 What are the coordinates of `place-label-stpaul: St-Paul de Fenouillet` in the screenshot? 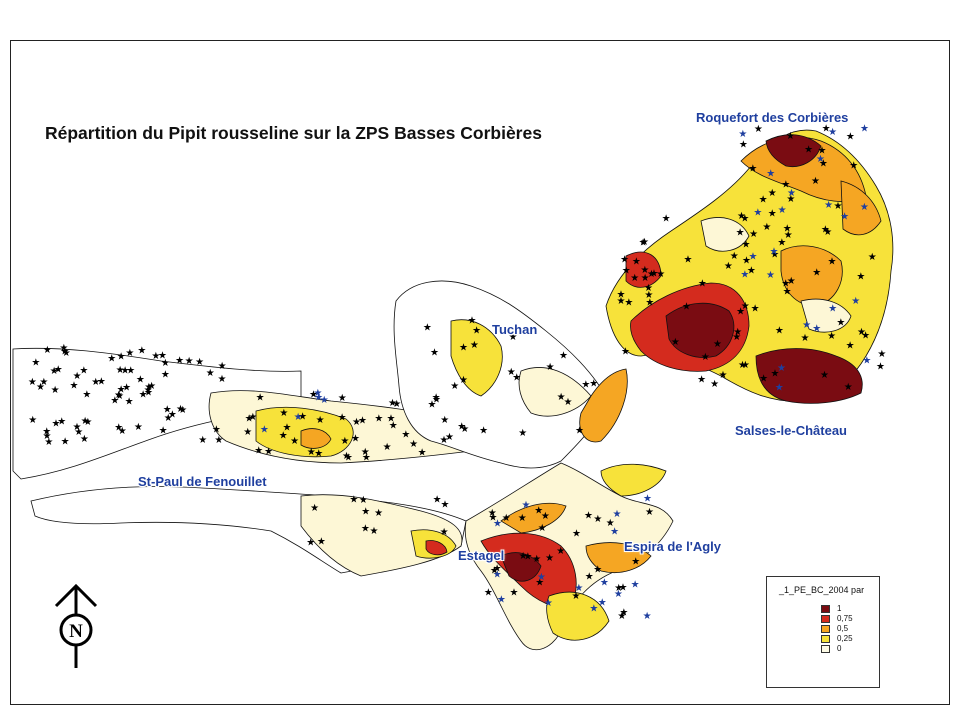 It's located at (202, 481).